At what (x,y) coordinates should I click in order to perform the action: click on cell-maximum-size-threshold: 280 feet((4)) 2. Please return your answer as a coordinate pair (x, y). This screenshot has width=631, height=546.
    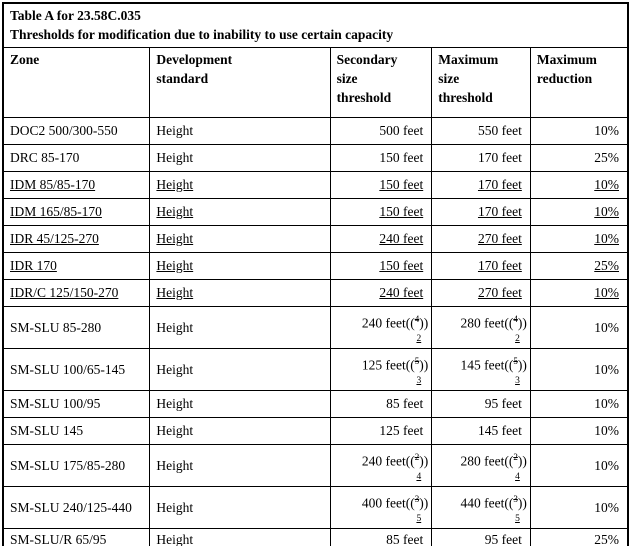
    Looking at the image, I should click on (481, 327).